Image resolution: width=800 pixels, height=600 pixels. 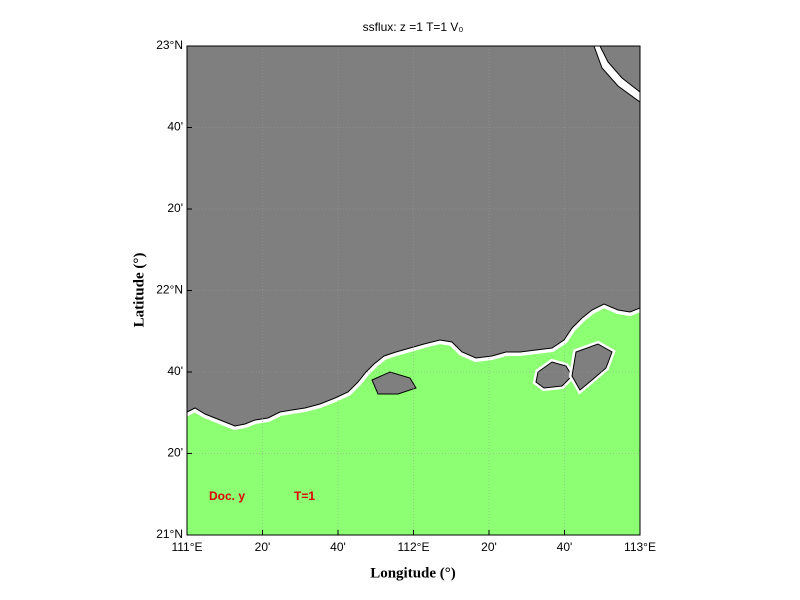 I want to click on y-tick-label: 21°N, so click(x=169, y=534).